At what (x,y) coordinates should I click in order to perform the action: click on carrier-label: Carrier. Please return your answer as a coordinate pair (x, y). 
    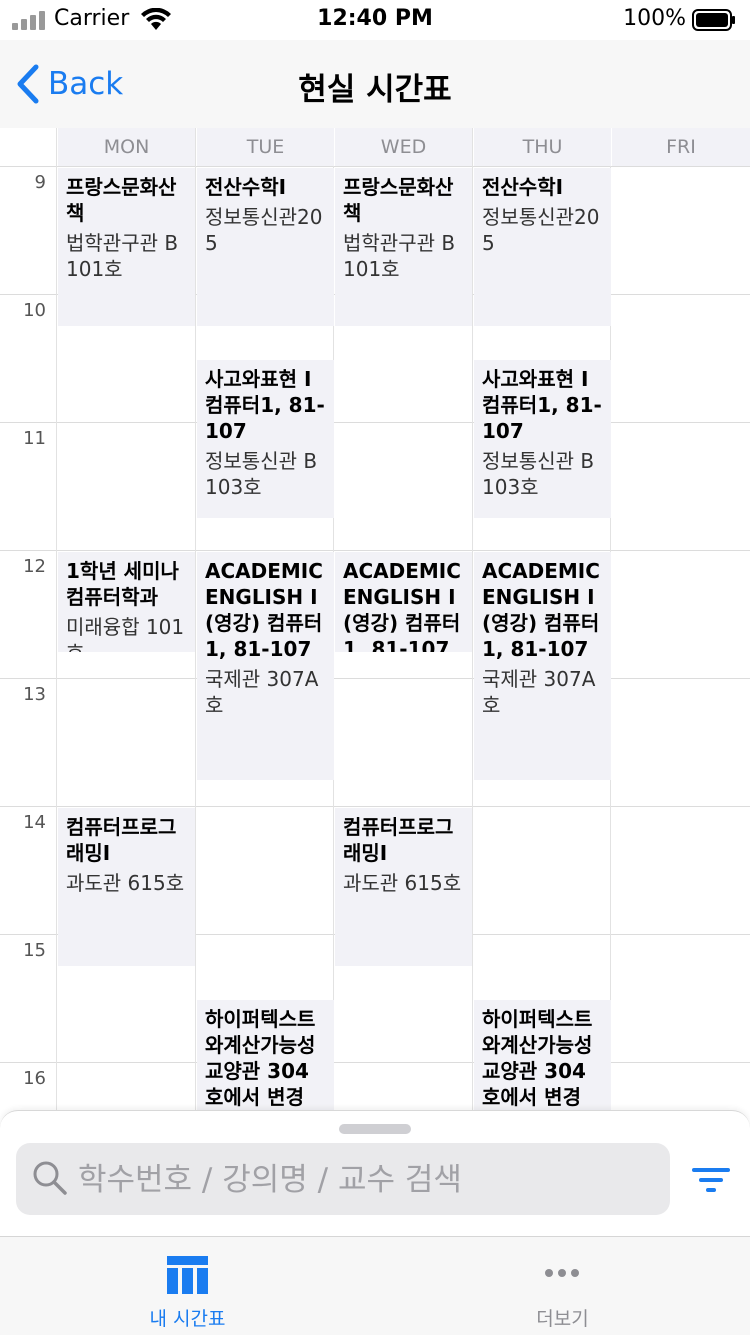
    Looking at the image, I should click on (92, 18).